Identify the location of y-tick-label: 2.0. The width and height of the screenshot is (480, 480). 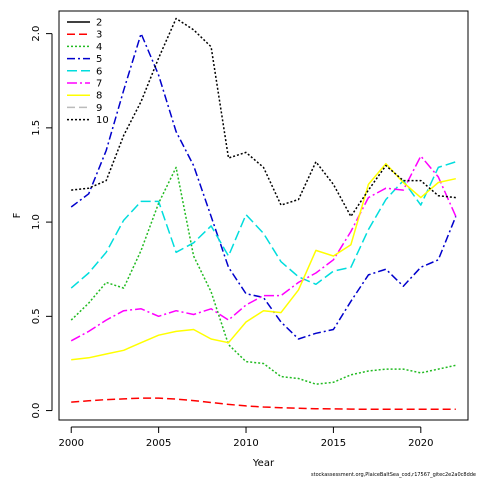
(36, 34).